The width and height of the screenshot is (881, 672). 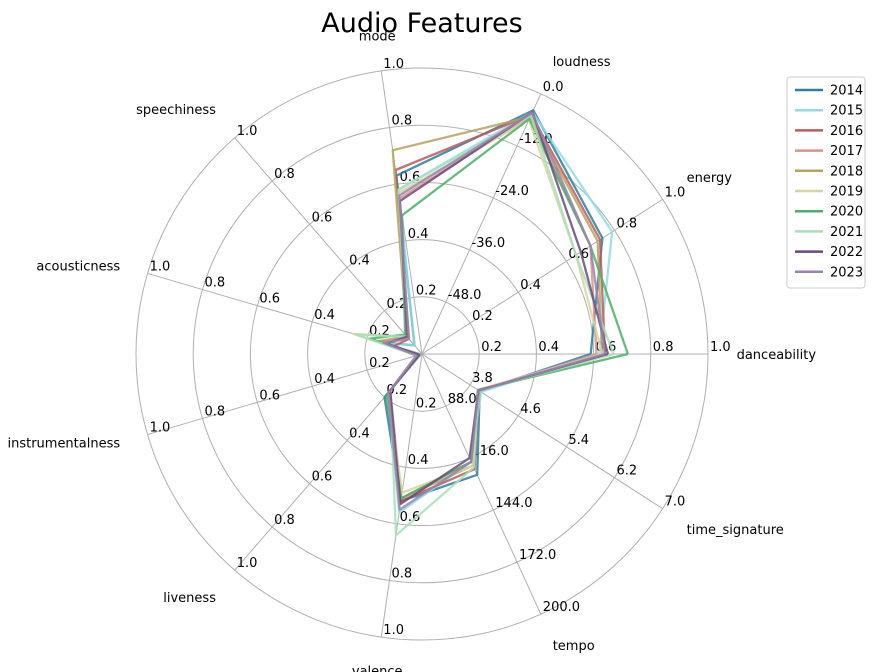 I want to click on legend-item-2018: 2018, so click(x=829, y=171).